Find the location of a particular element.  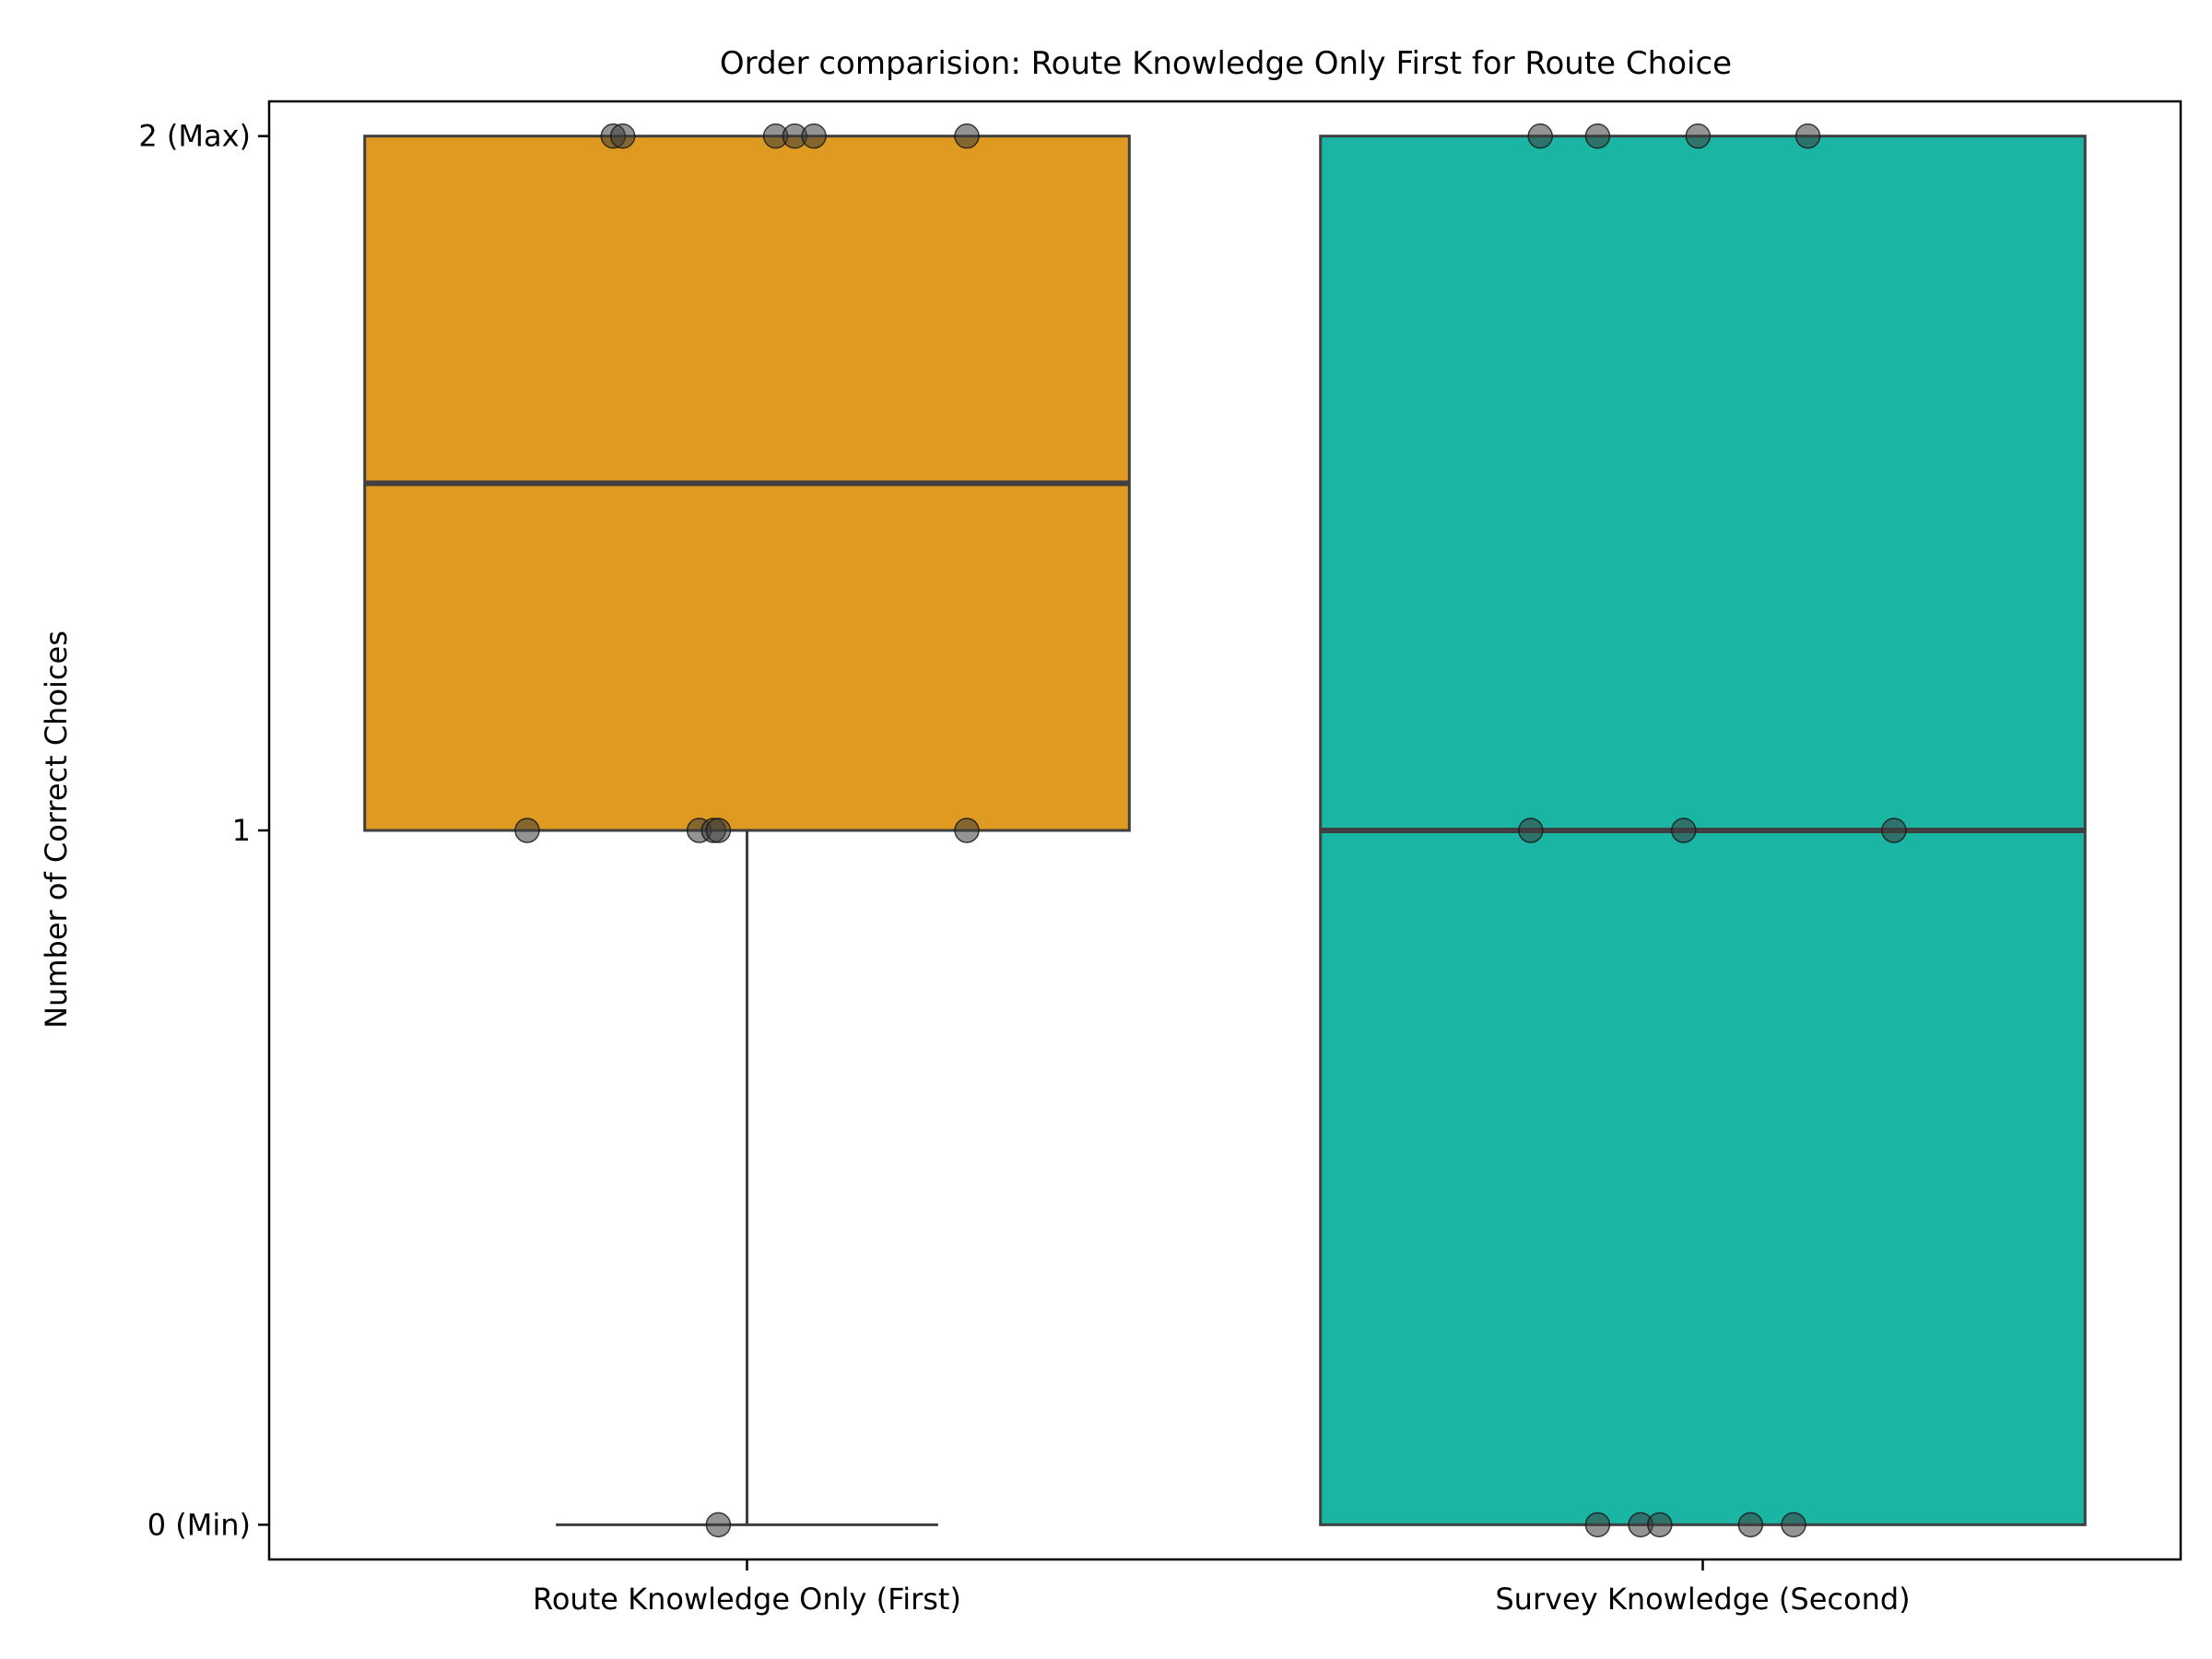

y-tick-label: 0 (Min) is located at coordinates (199, 1524).